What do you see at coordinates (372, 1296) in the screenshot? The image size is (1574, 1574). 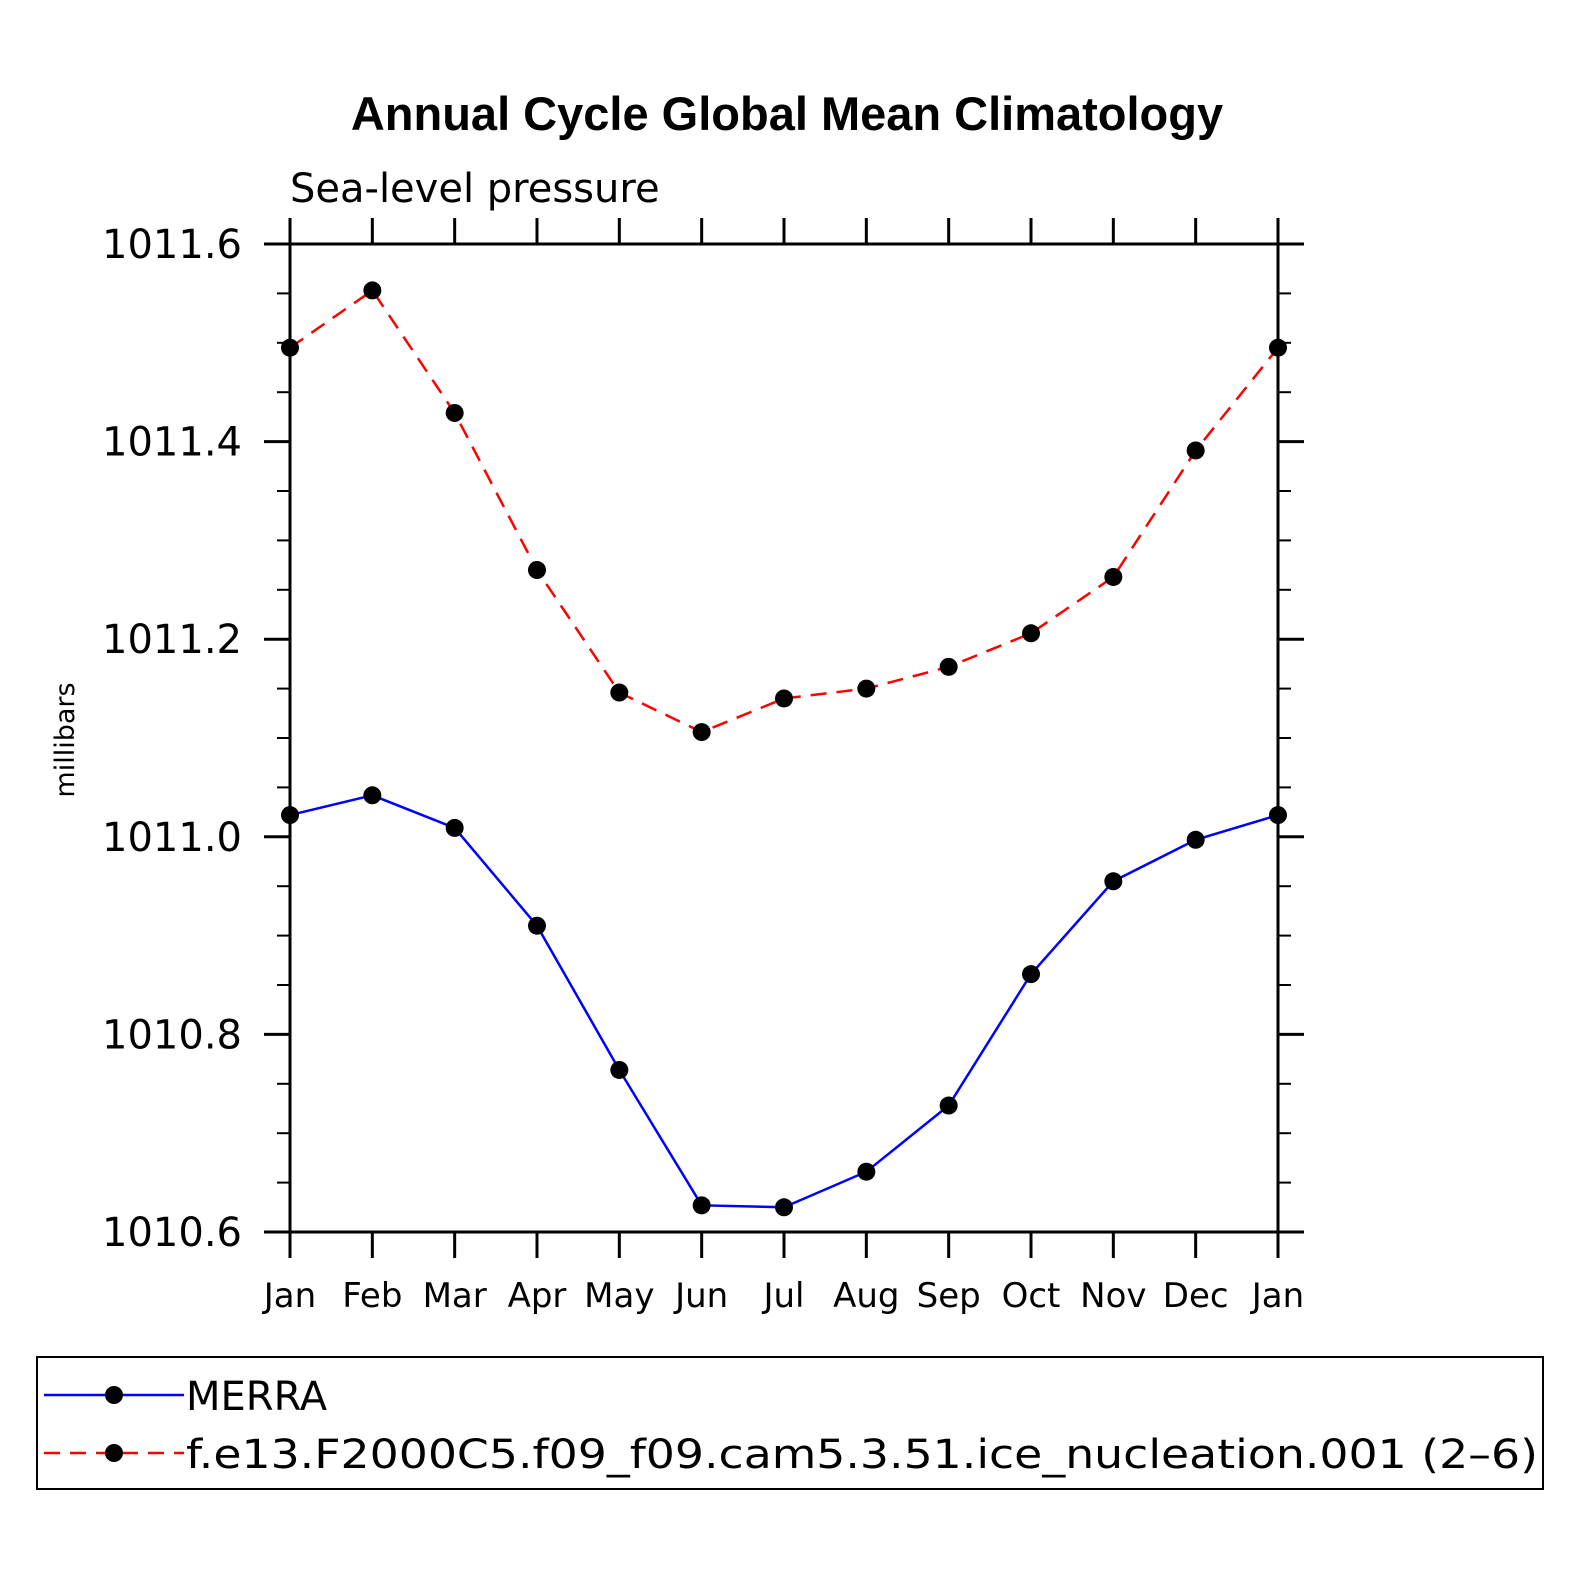 I see `x-tick-label: Feb` at bounding box center [372, 1296].